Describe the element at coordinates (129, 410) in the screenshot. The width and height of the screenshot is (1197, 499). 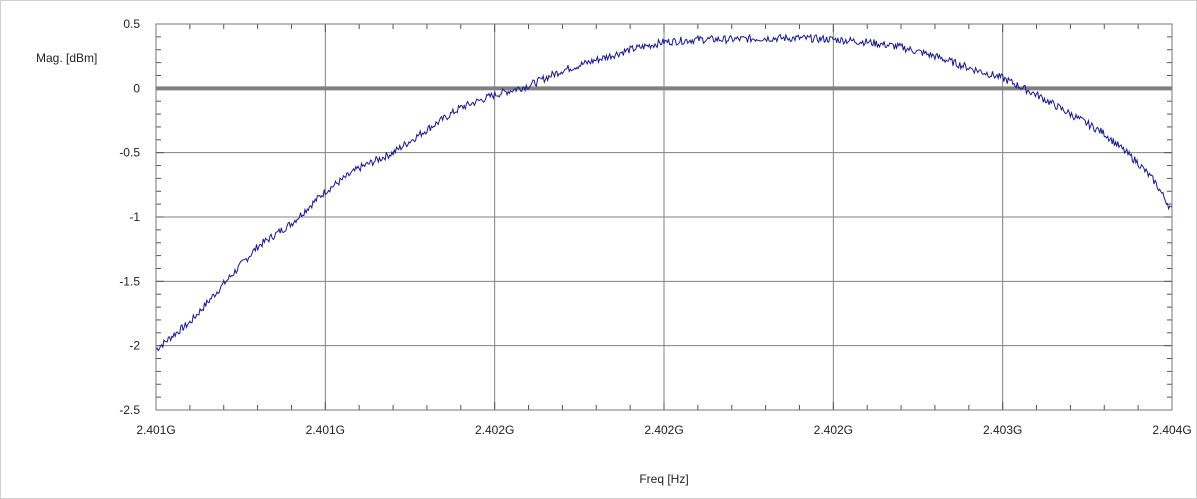
I see `y-tick-label: -2.5` at that location.